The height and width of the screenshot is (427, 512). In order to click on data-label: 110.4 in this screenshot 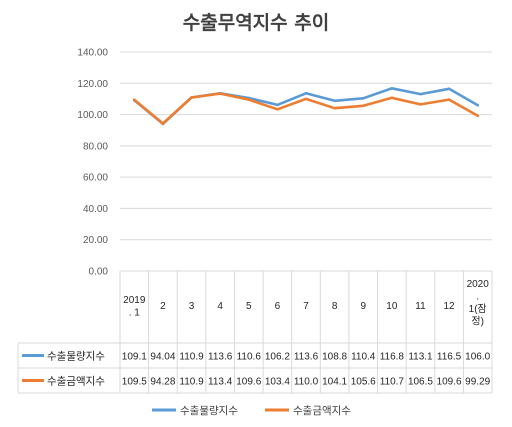, I will do `click(363, 357)`.